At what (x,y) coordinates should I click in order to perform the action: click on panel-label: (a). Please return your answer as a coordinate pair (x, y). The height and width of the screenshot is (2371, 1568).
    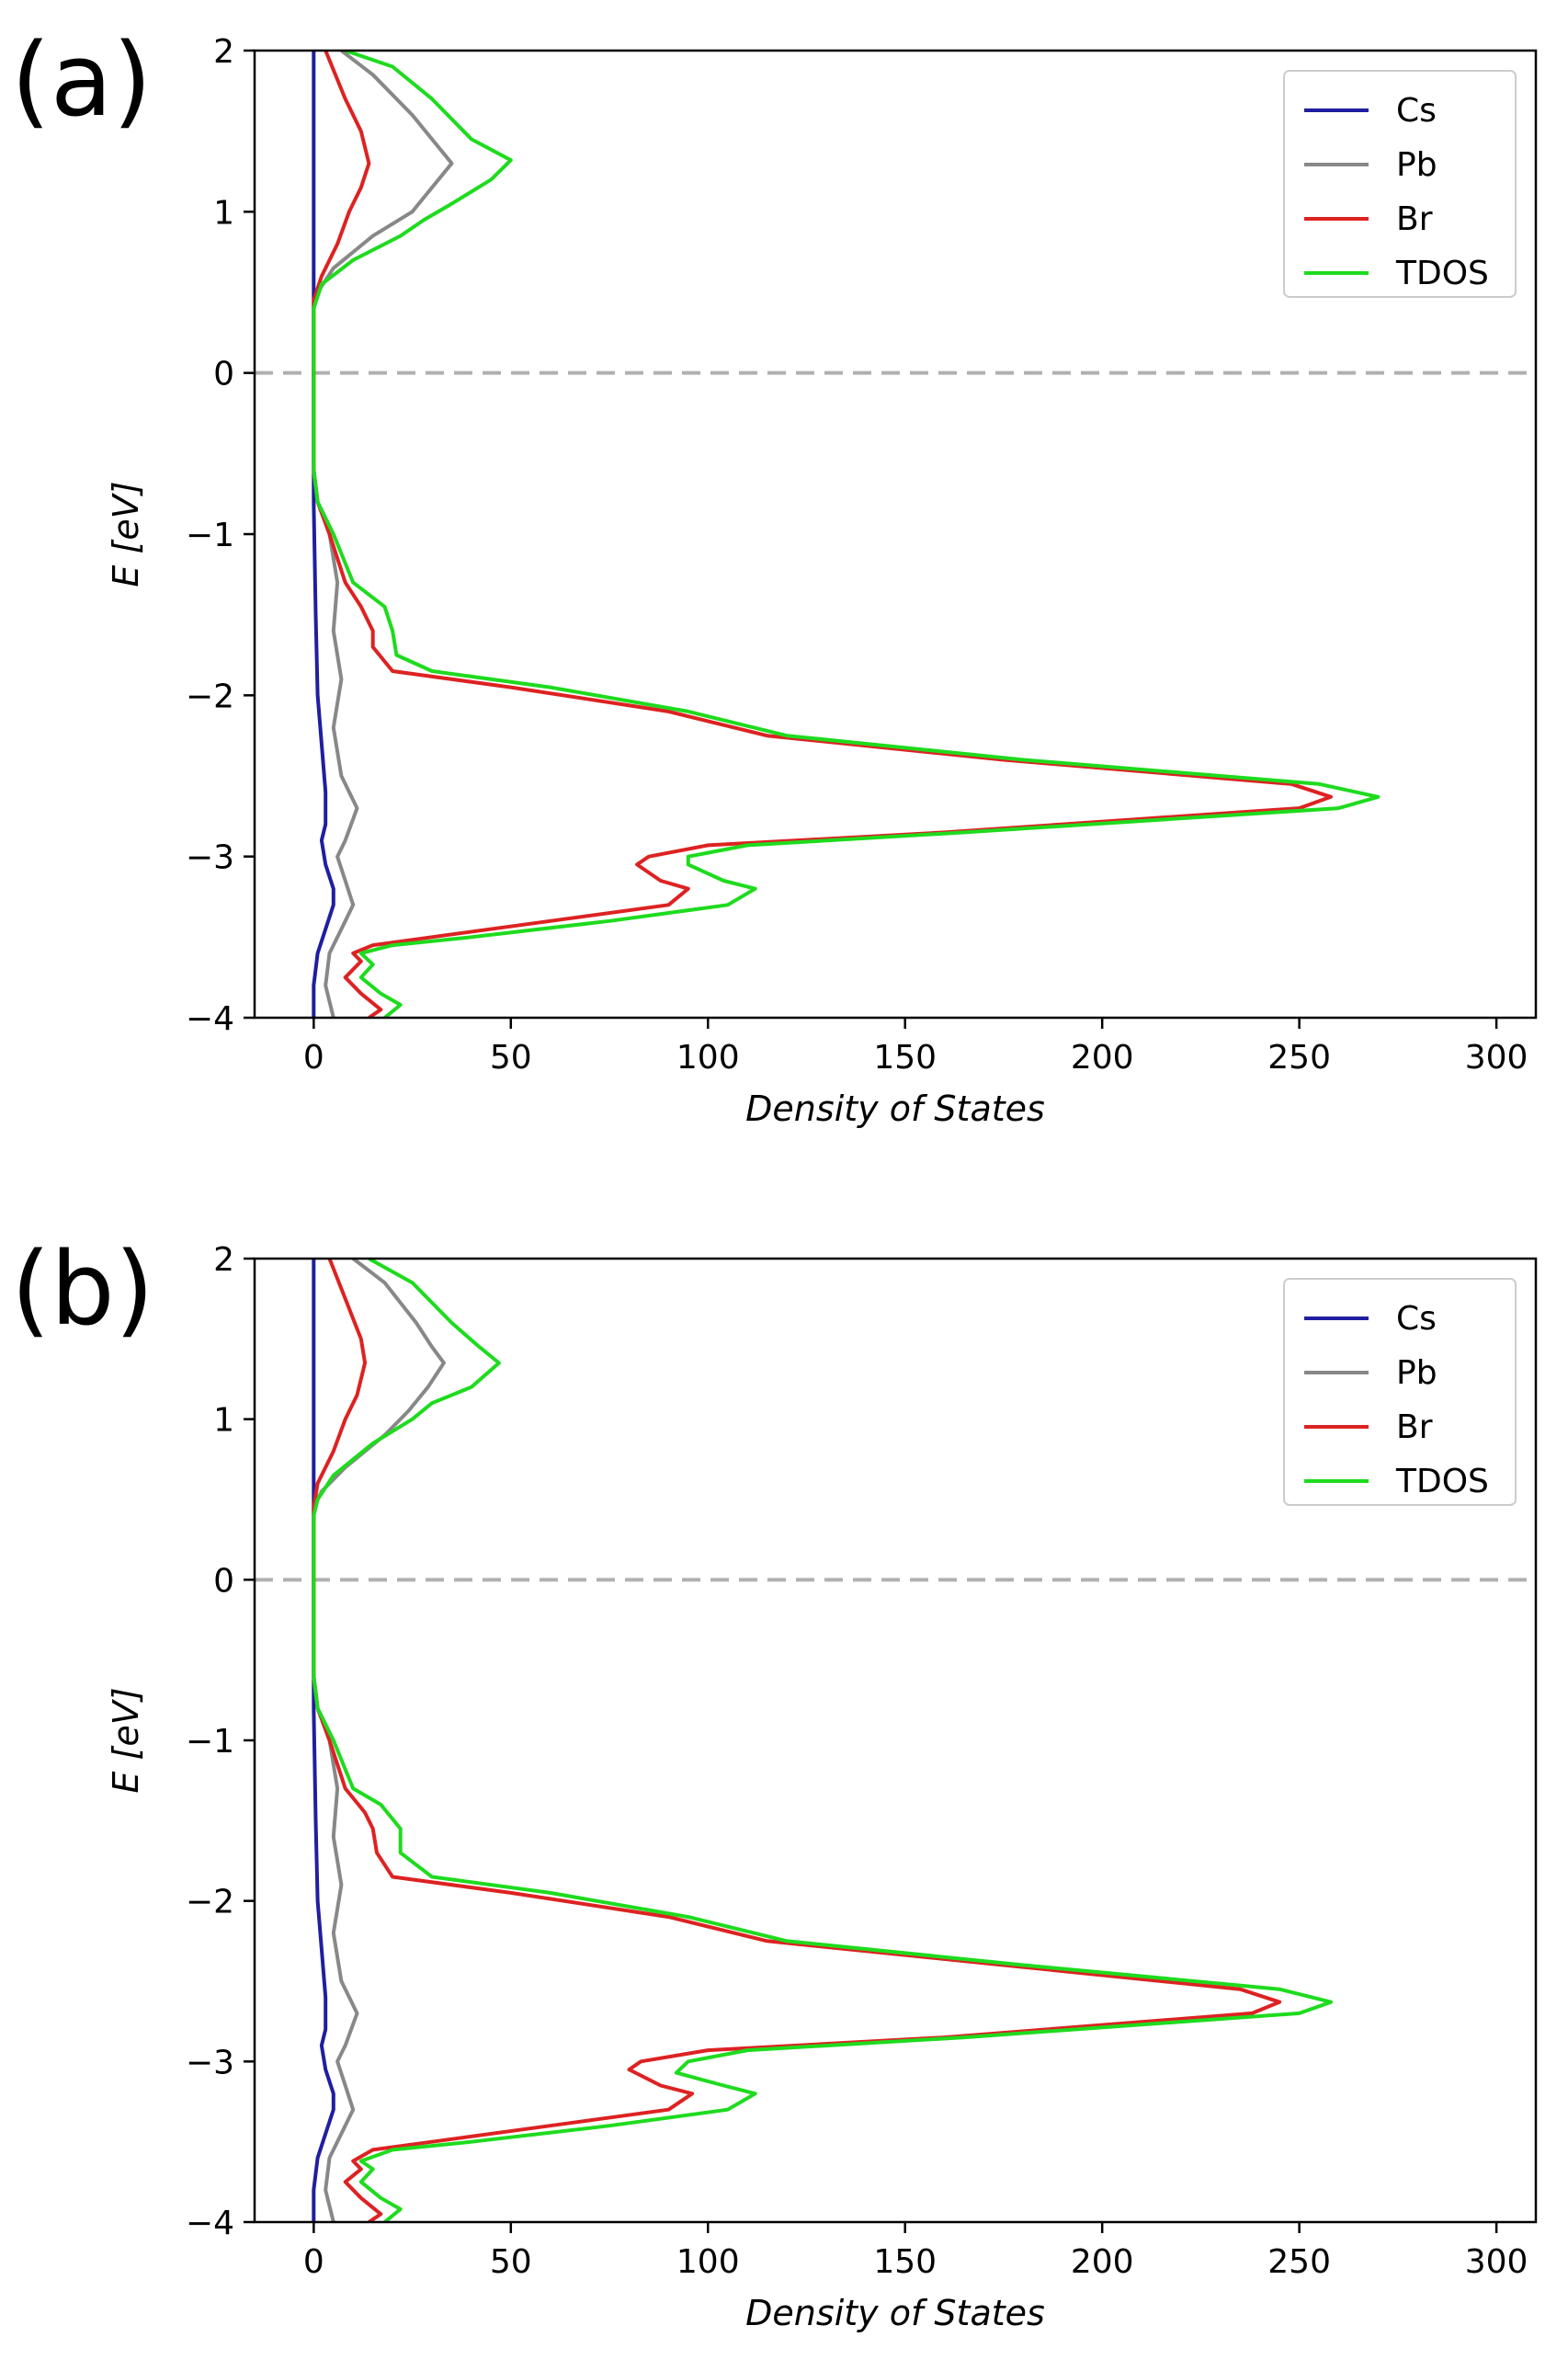
    Looking at the image, I should click on (81, 80).